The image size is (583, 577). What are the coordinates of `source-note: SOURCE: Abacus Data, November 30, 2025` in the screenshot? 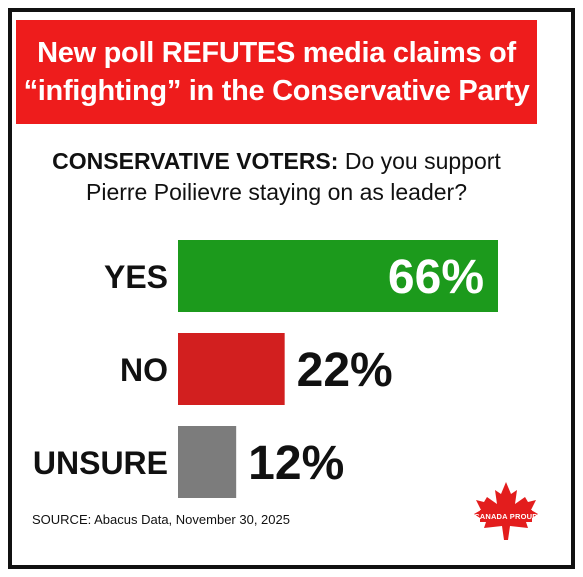 It's located at (161, 519).